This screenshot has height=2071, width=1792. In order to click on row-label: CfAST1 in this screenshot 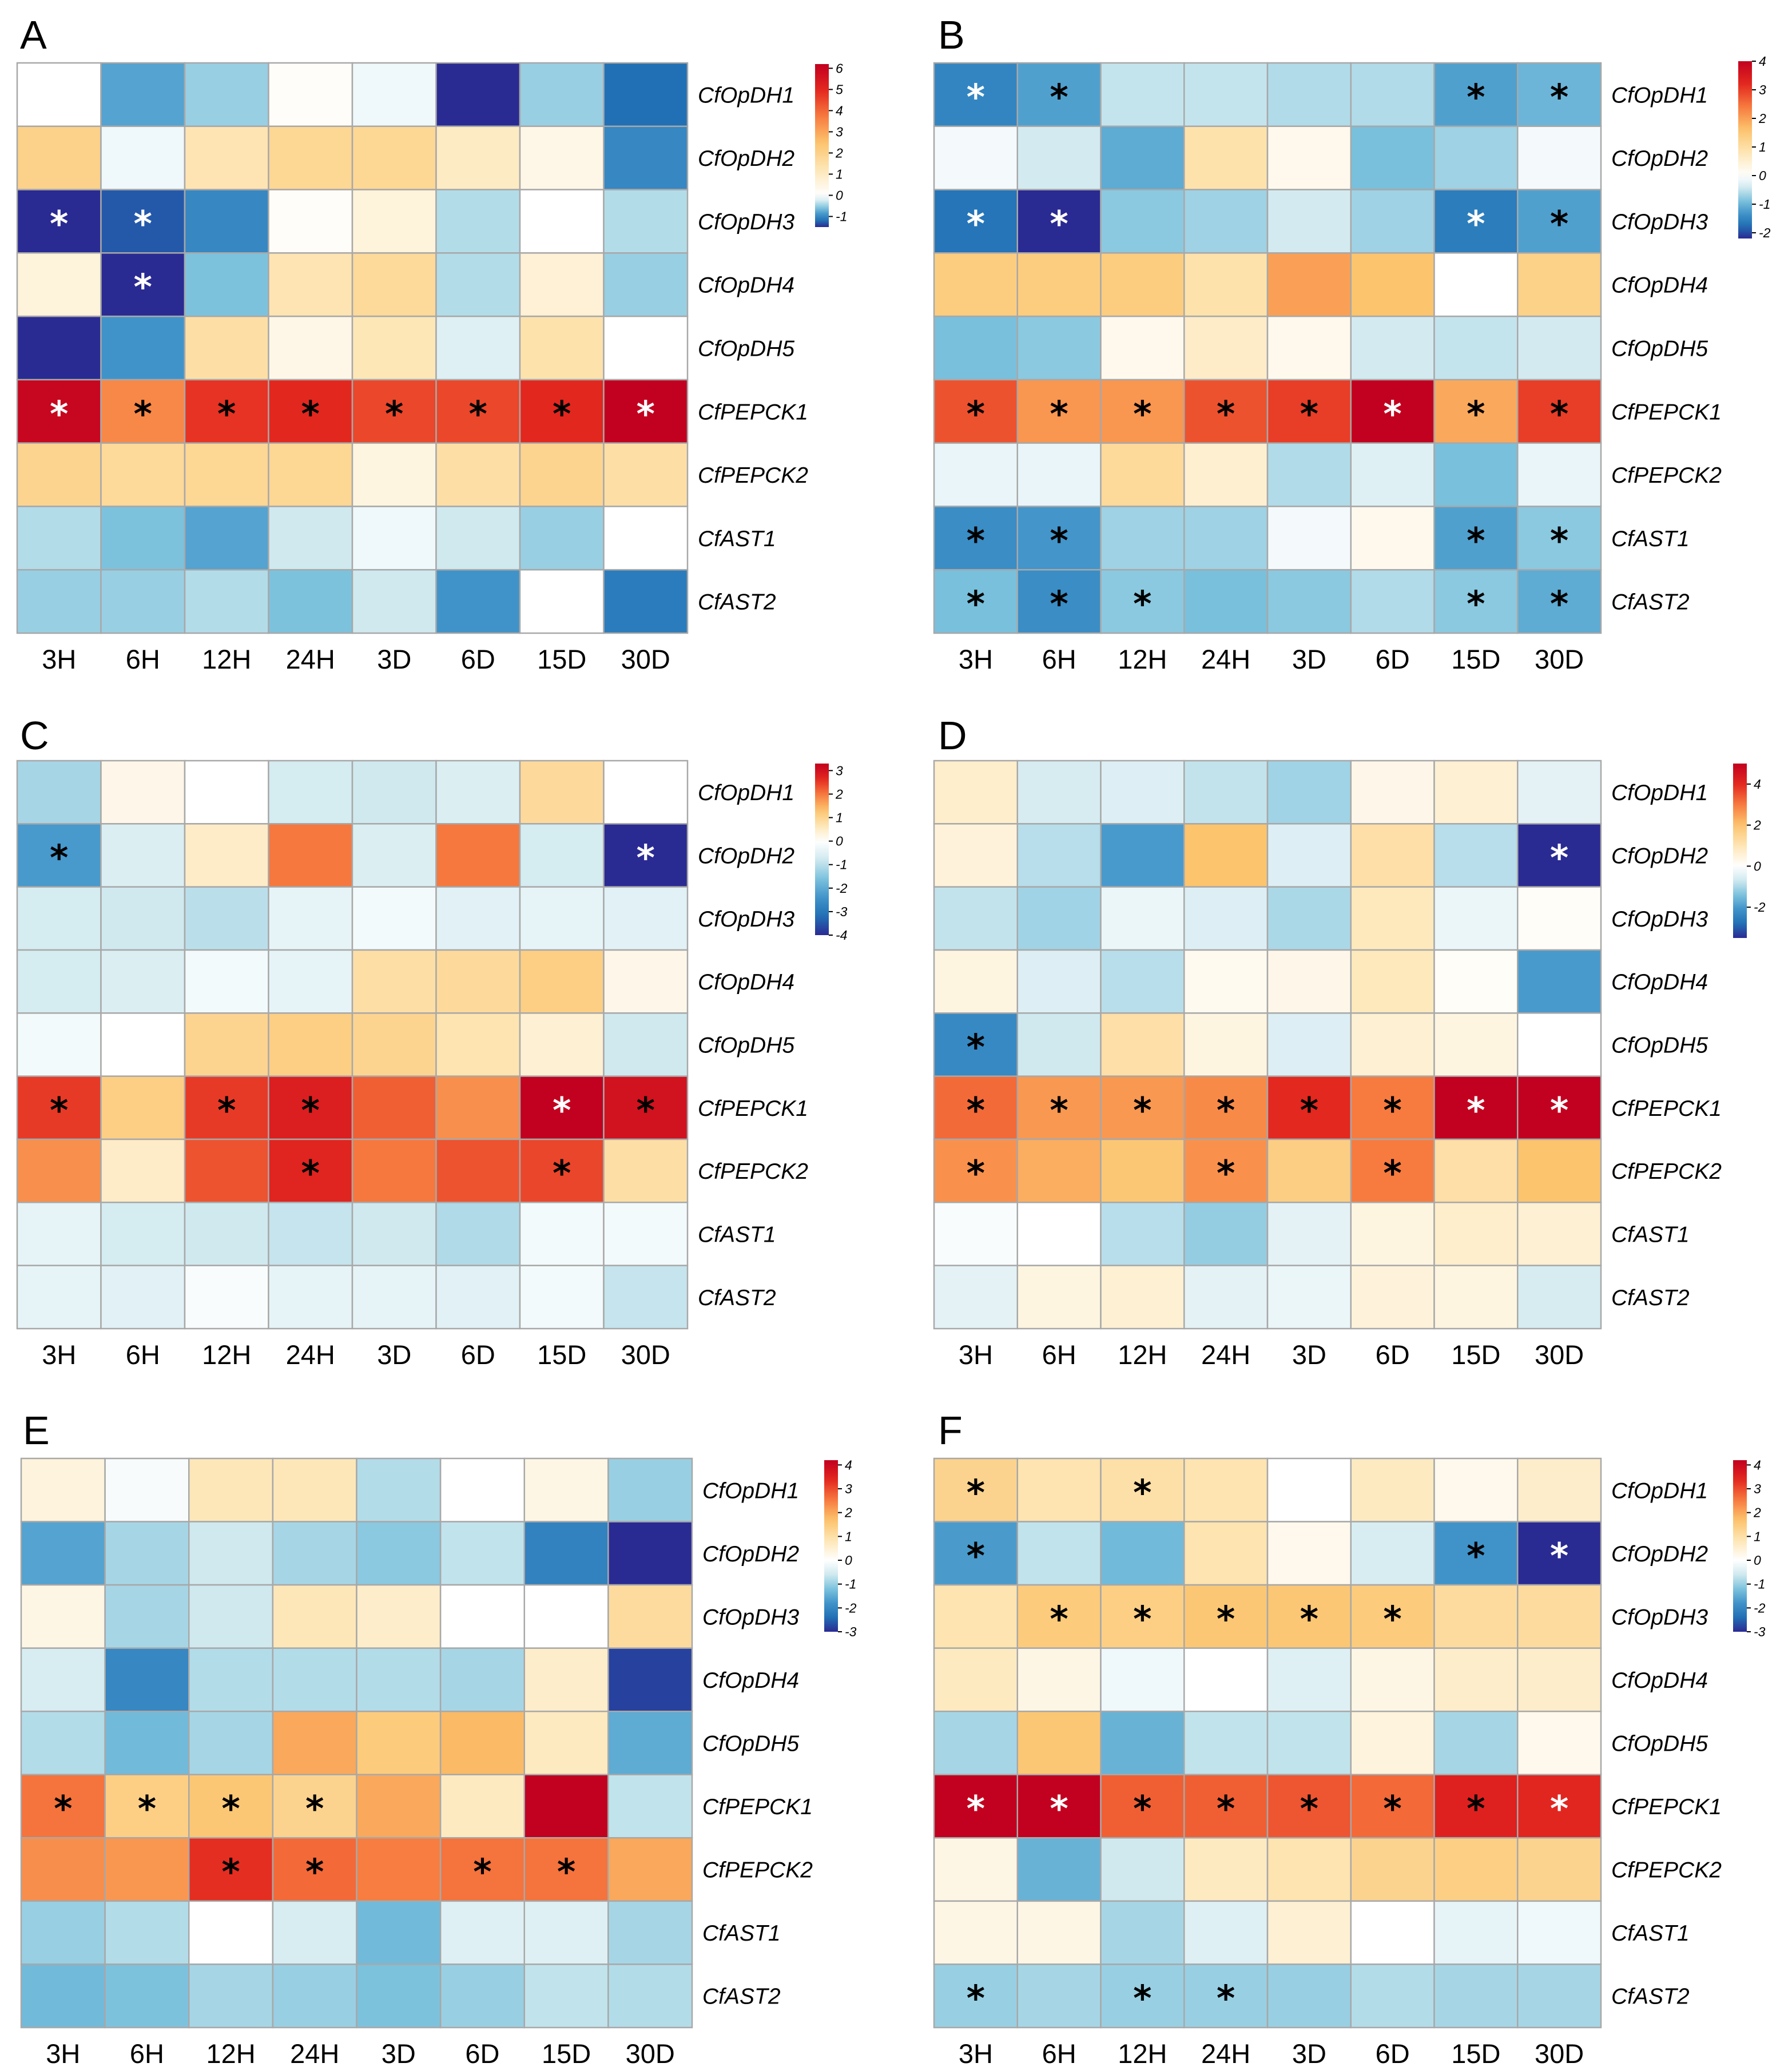, I will do `click(1650, 1933)`.